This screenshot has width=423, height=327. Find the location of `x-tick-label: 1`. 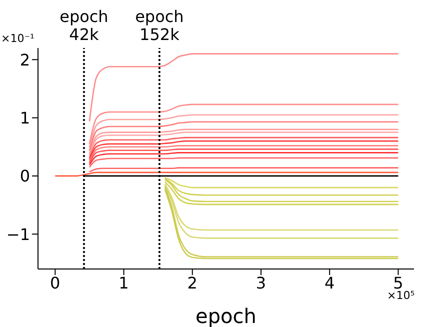

x-tick-label: 1 is located at coordinates (123, 282).